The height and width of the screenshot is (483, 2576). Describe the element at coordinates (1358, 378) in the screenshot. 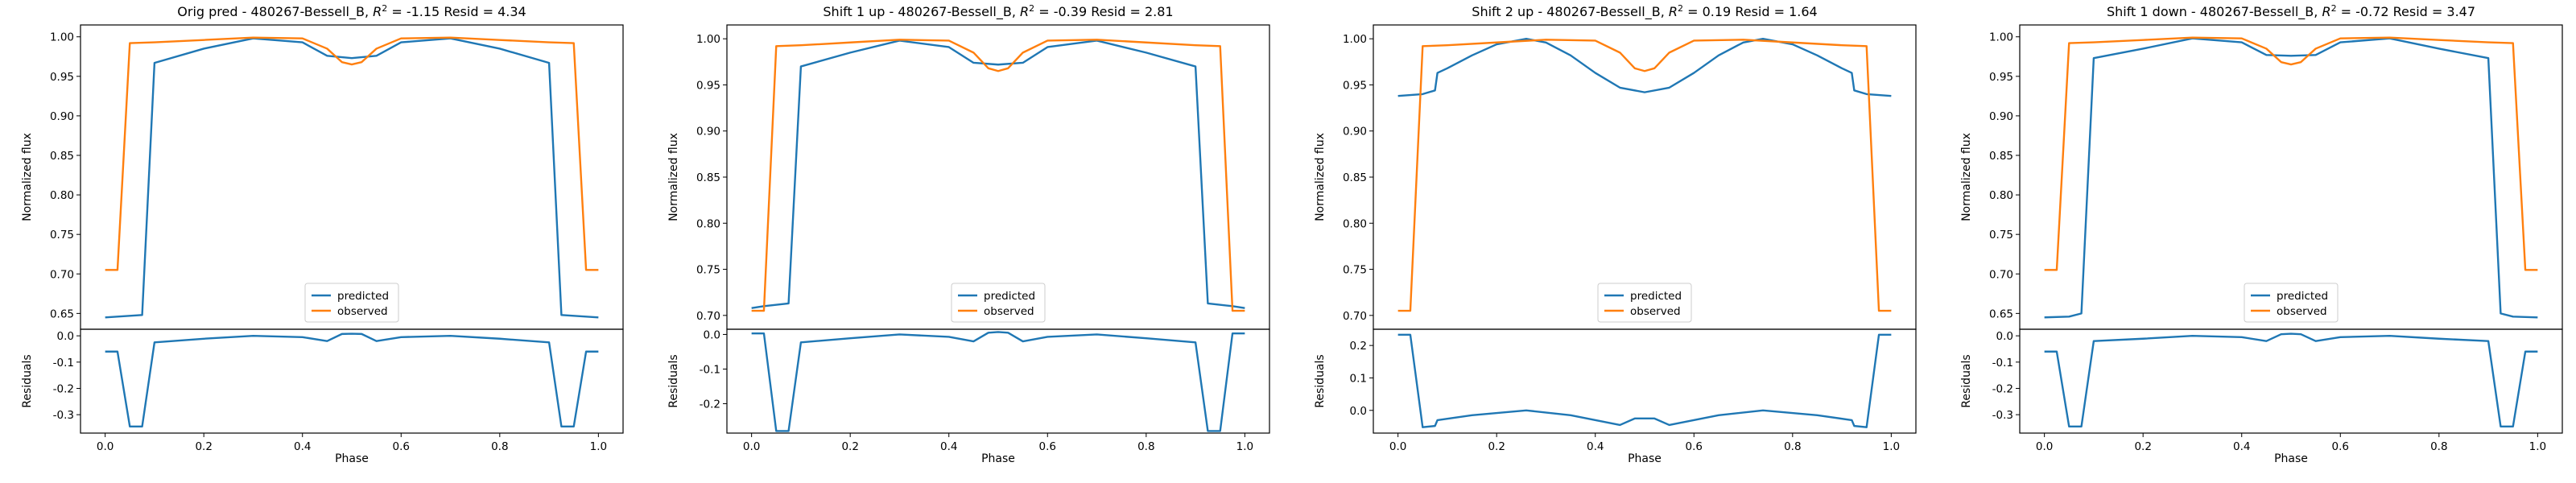

I see `resid-tick-label: 0.1` at that location.